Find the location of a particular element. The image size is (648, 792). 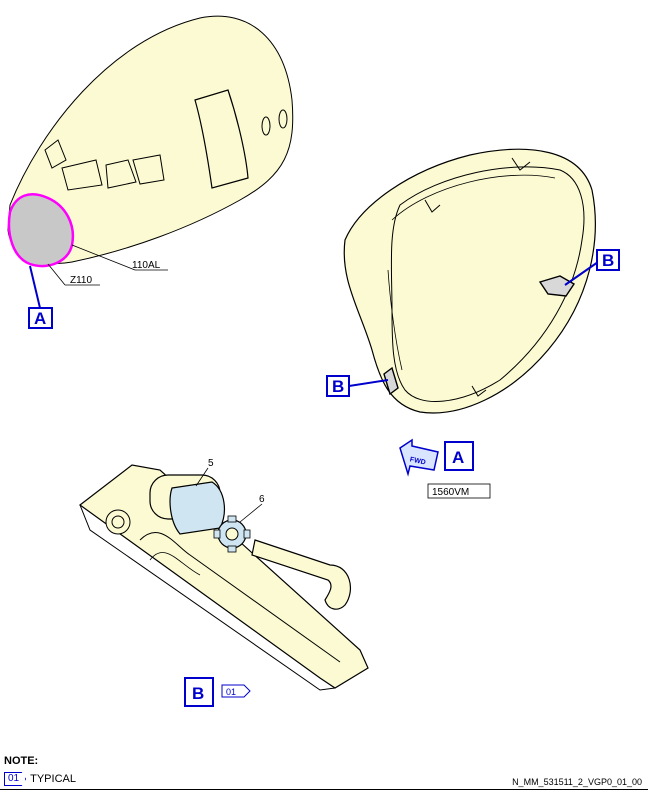

latch-detail-b is located at coordinates (223, 577).